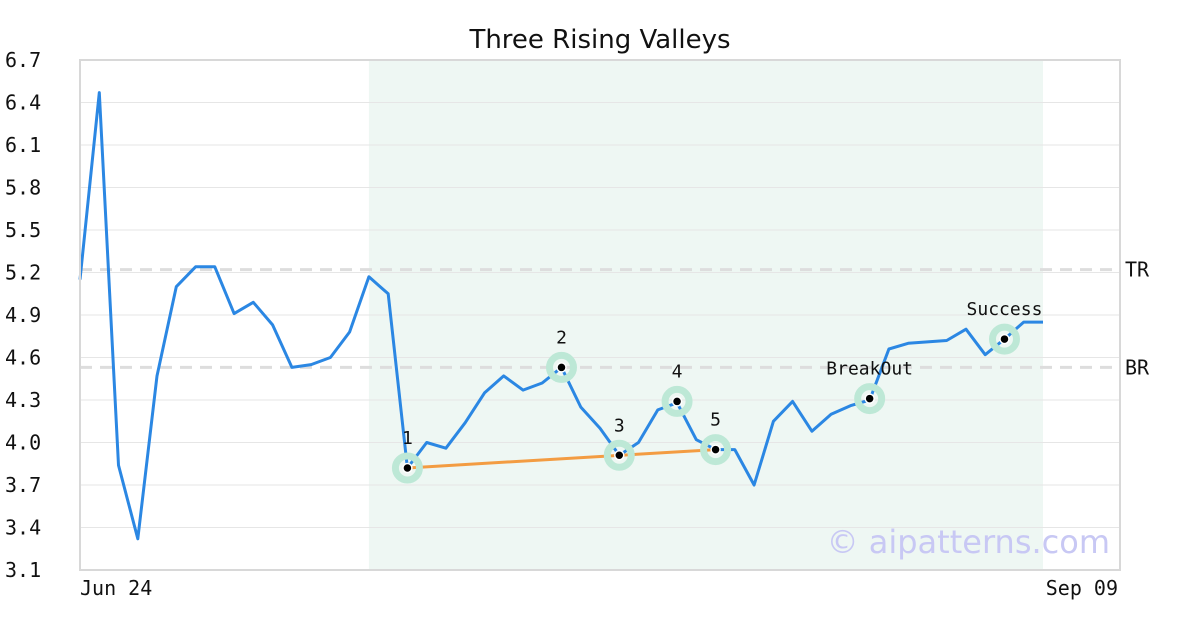  What do you see at coordinates (23, 528) in the screenshot?
I see `y-tick-label: 3.4` at bounding box center [23, 528].